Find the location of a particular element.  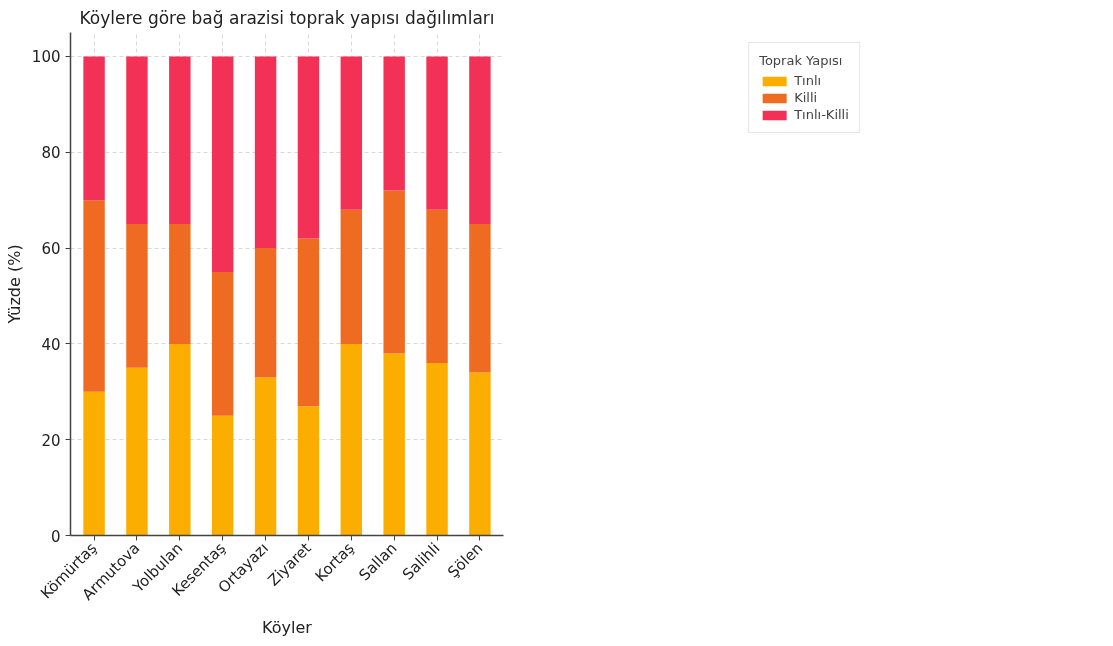

legend-label: Tınlı-Killi is located at coordinates (821, 114).